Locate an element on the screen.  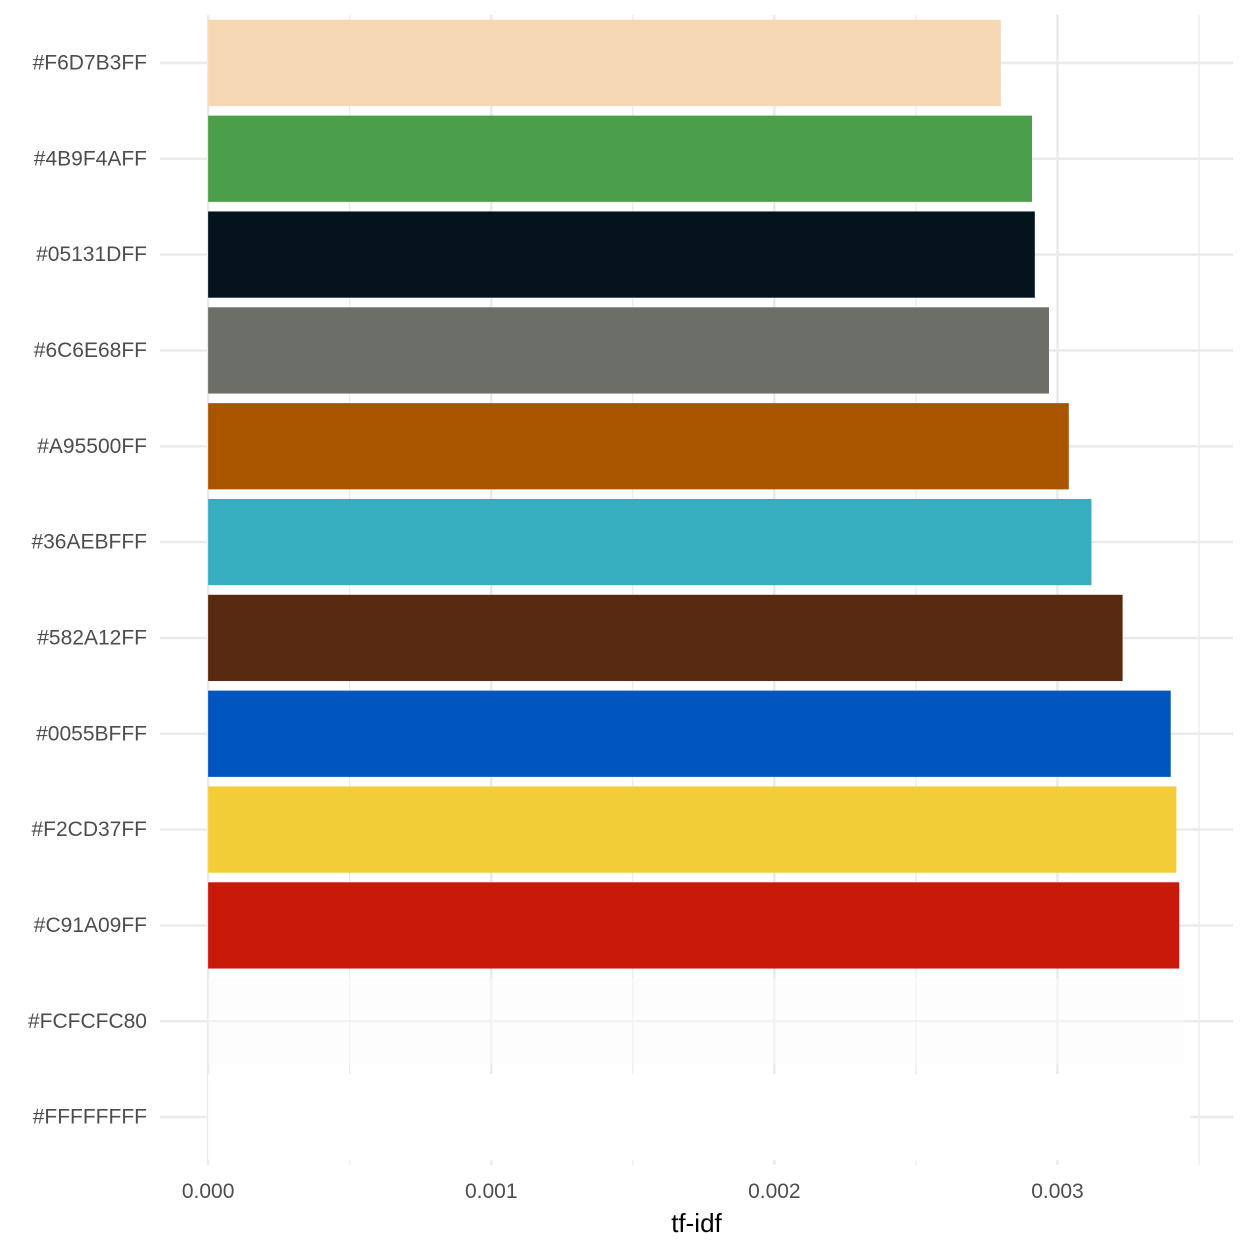
y-tick-label-4: #A95500FF is located at coordinates (92, 446).